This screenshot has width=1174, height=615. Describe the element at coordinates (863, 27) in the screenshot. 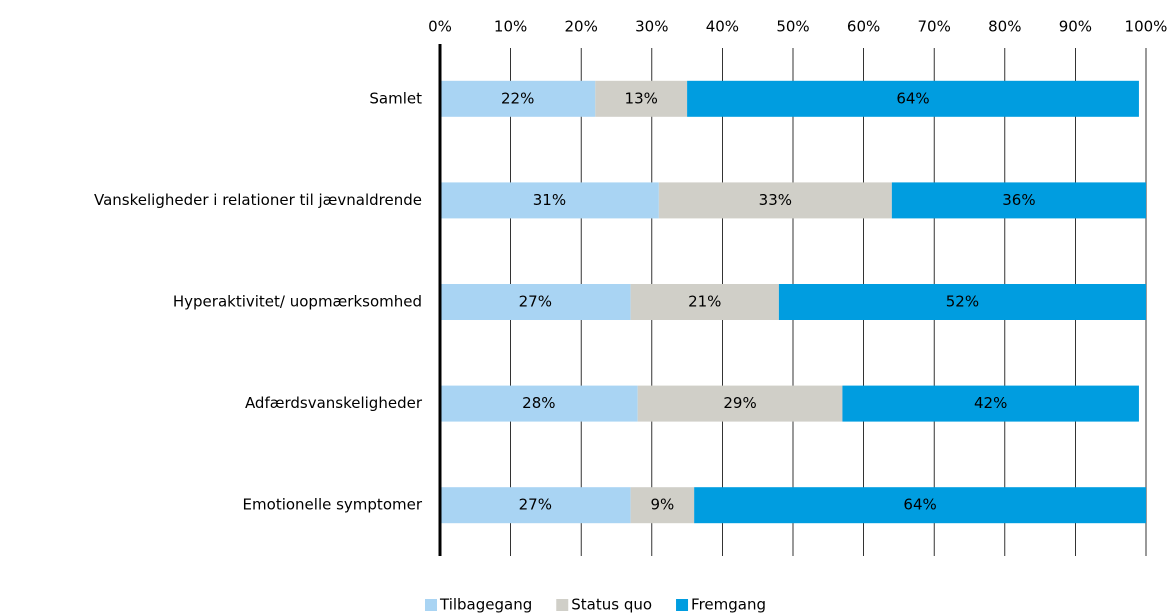

I see `x-tick-label: 60%` at that location.